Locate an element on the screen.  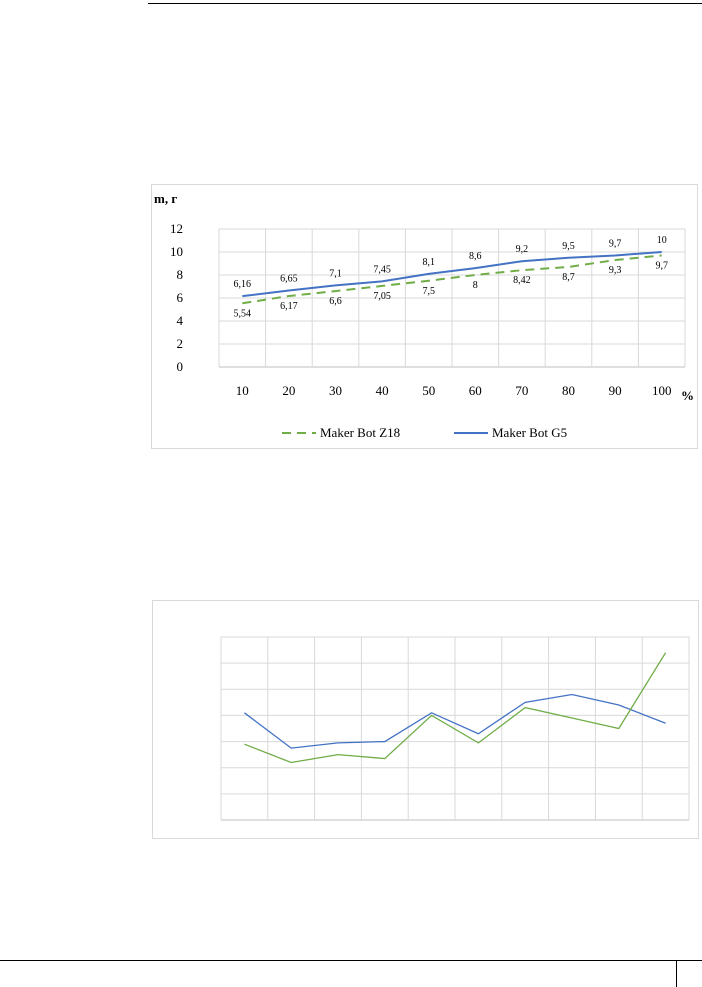
chart1-data-label: 6,17 is located at coordinates (289, 306).